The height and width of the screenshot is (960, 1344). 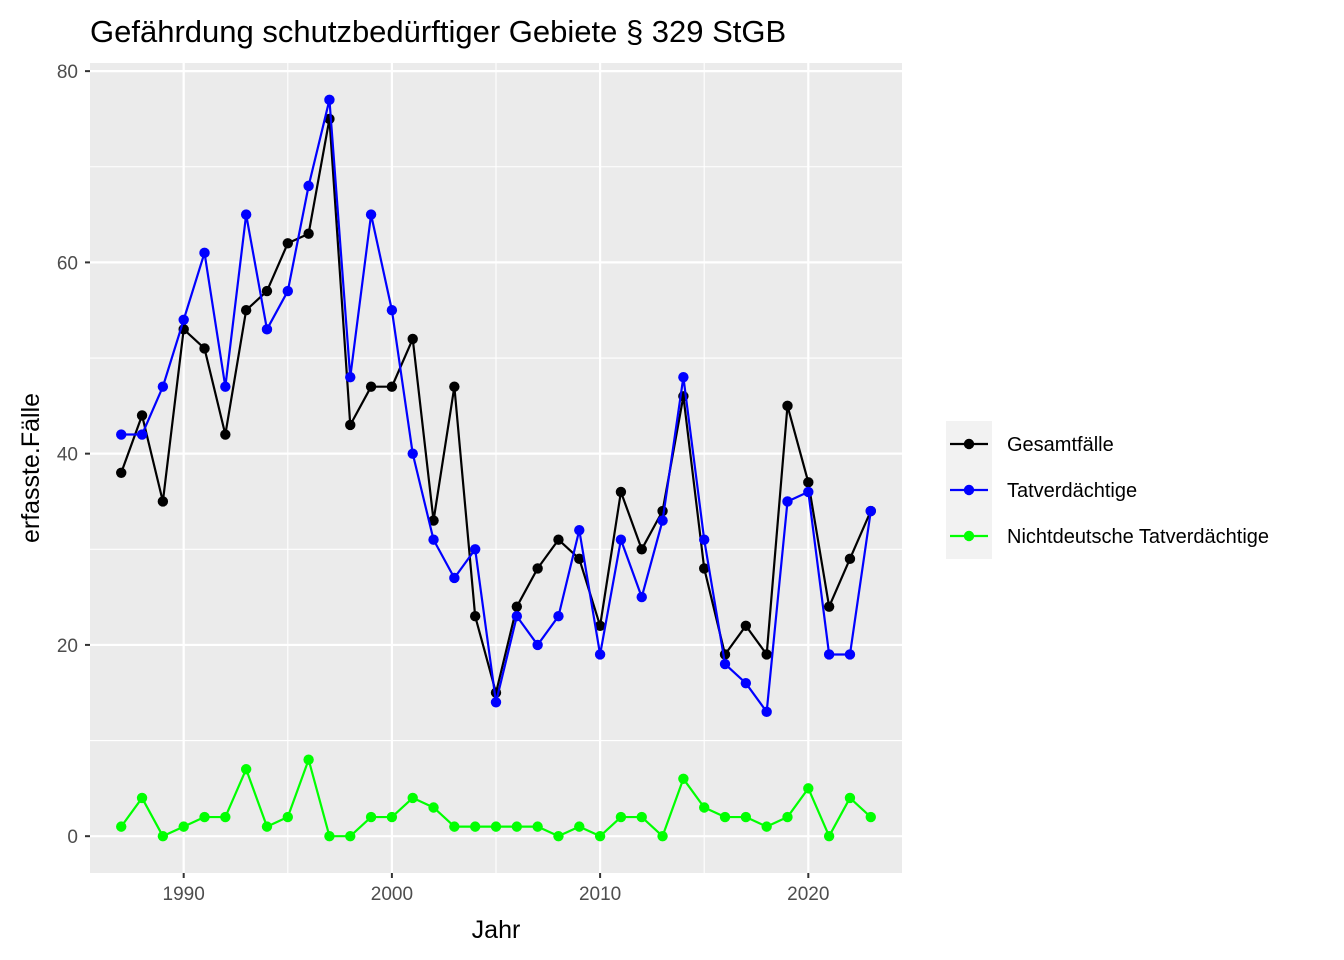 What do you see at coordinates (67, 72) in the screenshot?
I see `y-tick-label: 80` at bounding box center [67, 72].